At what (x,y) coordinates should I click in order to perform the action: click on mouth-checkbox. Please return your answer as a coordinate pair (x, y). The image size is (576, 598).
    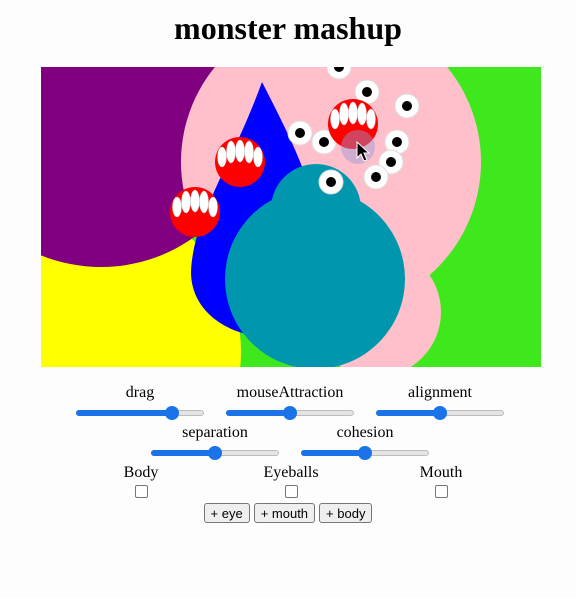
    Looking at the image, I should click on (441, 491).